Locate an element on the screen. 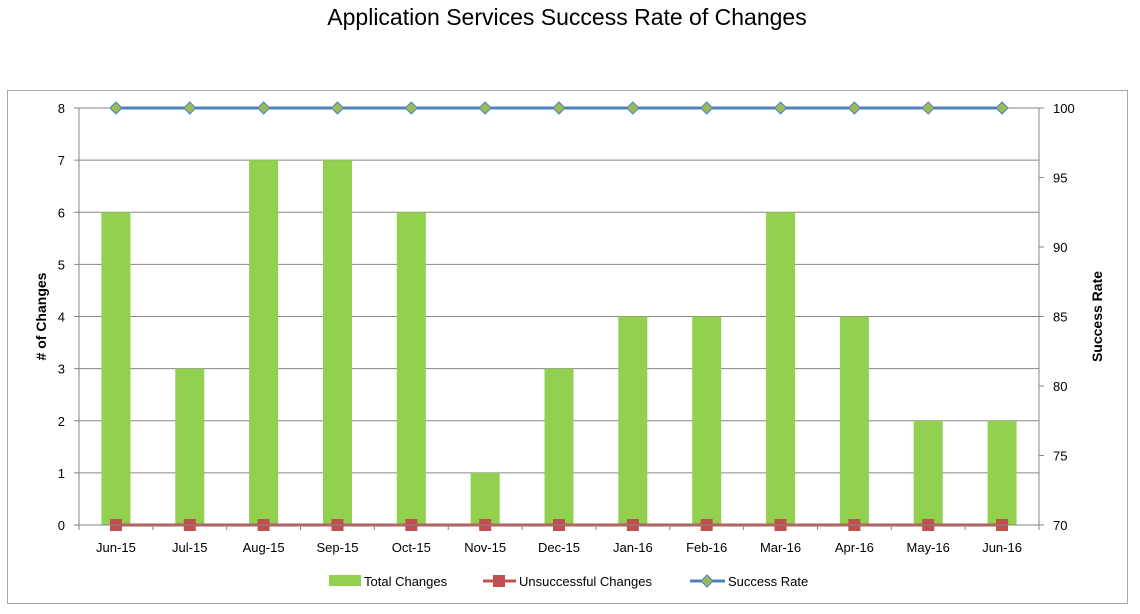 The height and width of the screenshot is (614, 1140). x-tick-label: May-16 is located at coordinates (928, 547).